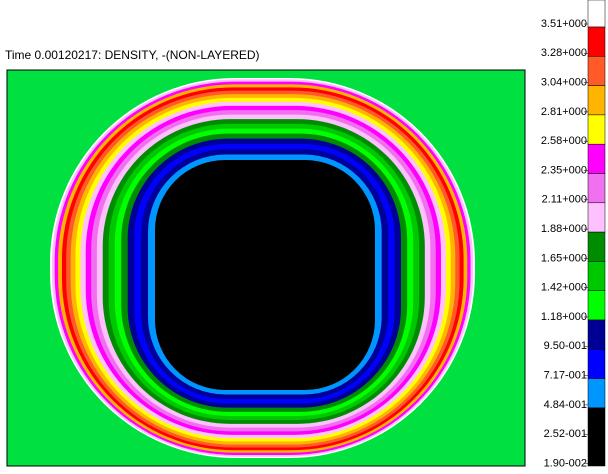  Describe the element at coordinates (564, 317) in the screenshot. I see `colorbar-tick-label: 1.18+000` at that location.